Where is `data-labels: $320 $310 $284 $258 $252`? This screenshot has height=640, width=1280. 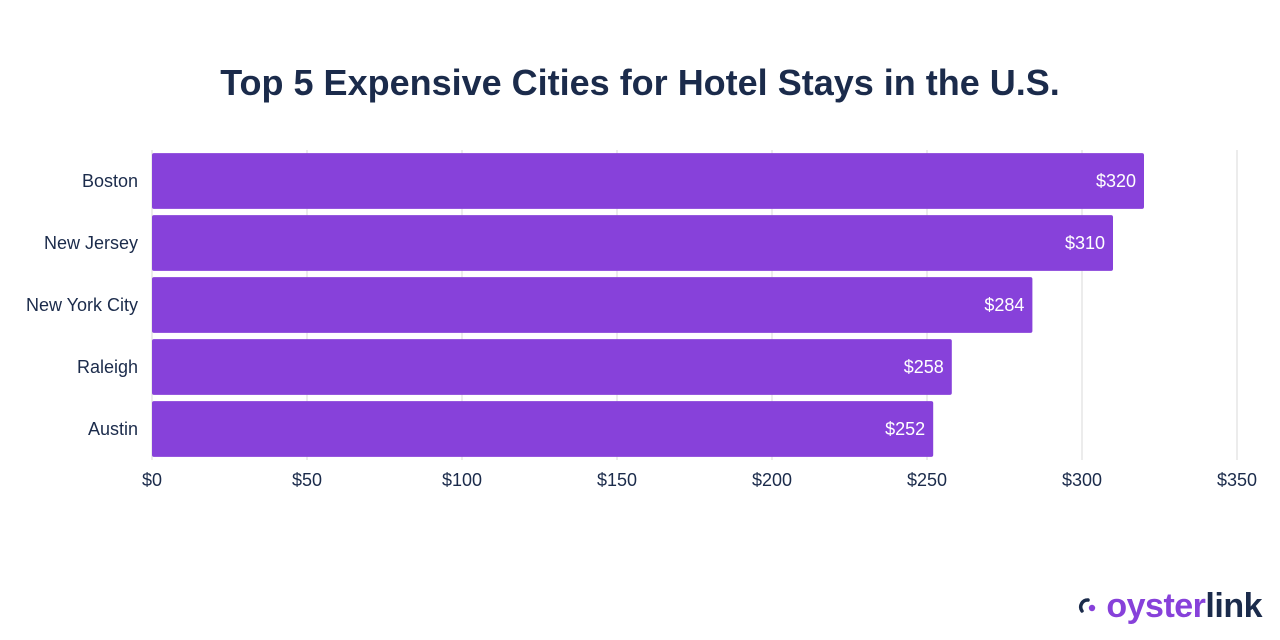 data-labels: $320 $310 $284 $258 $252 is located at coordinates (1010, 305).